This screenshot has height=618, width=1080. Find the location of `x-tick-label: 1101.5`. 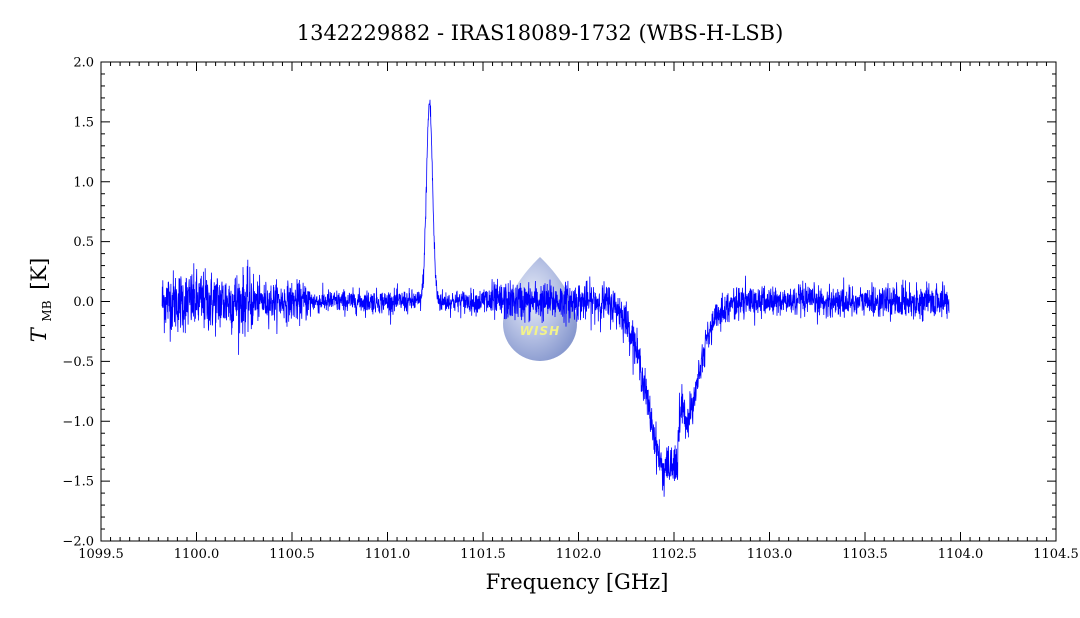

x-tick-label: 1101.5 is located at coordinates (483, 554).